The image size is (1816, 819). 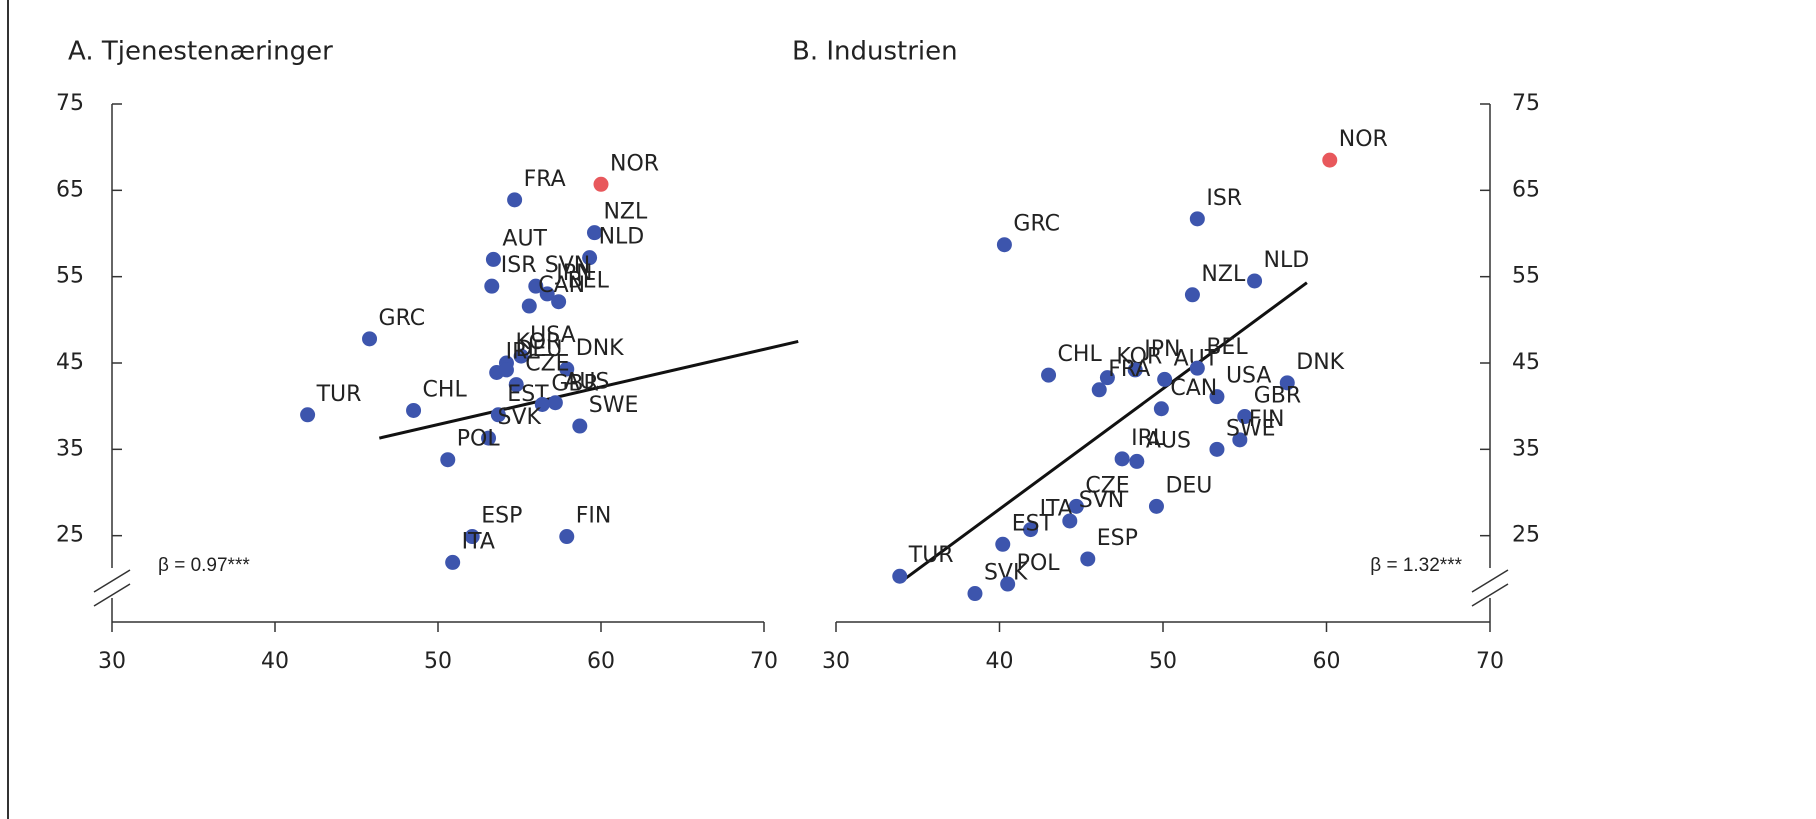 What do you see at coordinates (200, 52) in the screenshot?
I see `panel-title: A. Tjenestenæringer` at bounding box center [200, 52].